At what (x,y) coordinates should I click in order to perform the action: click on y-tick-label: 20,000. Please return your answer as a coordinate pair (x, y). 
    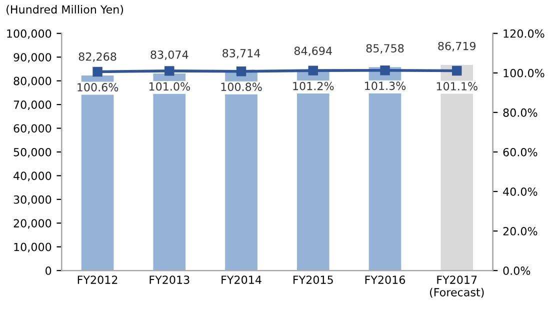
    Looking at the image, I should click on (33, 224).